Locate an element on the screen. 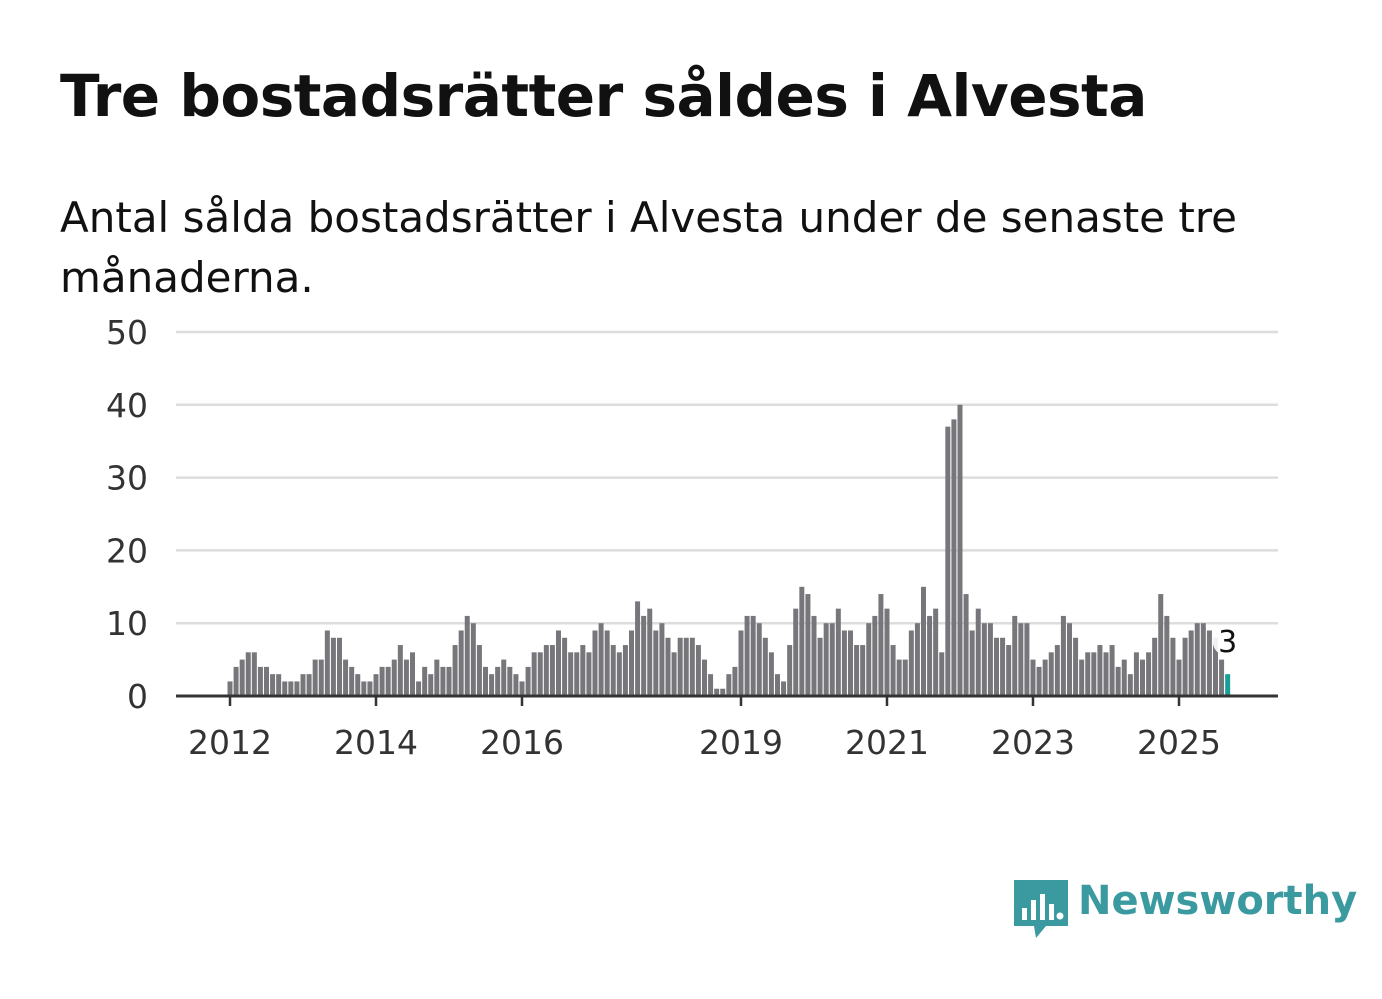 The height and width of the screenshot is (999, 1382). x-tick-label: 2012 is located at coordinates (230, 742).